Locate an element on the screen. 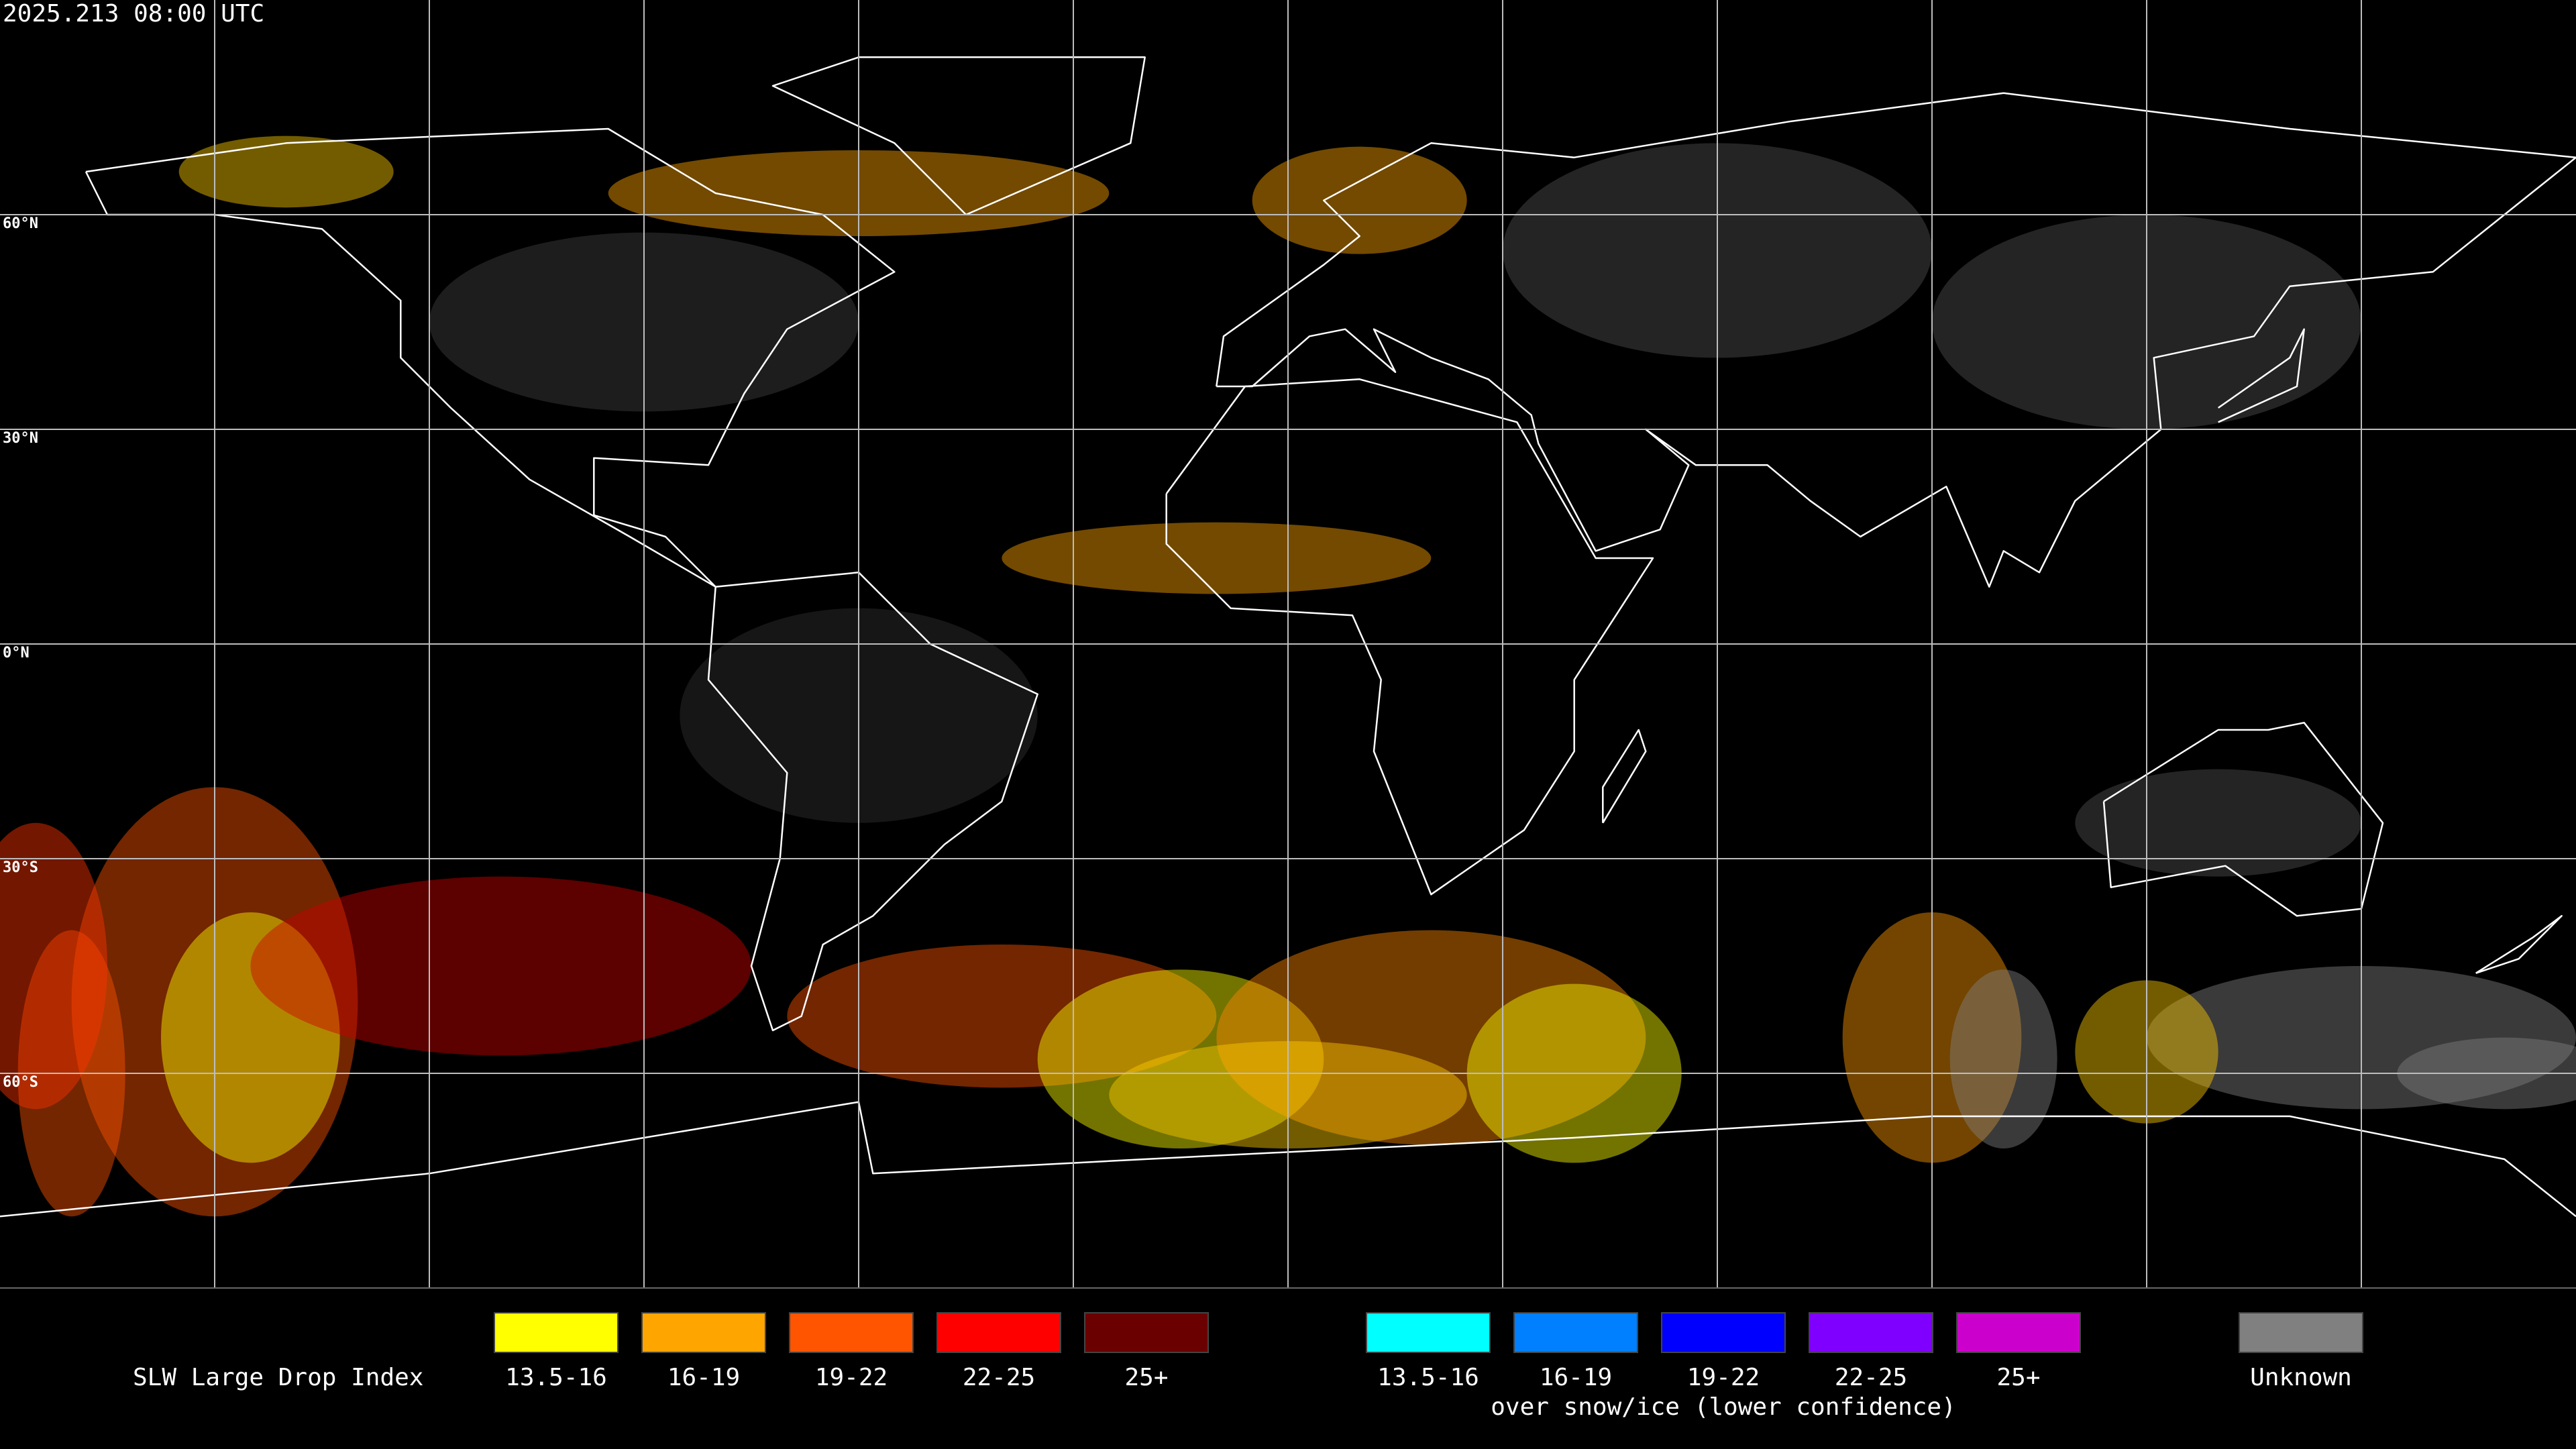 This screenshot has height=1449, width=2576. snow-note: over snow/ice (lower confidence) is located at coordinates (1723, 1407).